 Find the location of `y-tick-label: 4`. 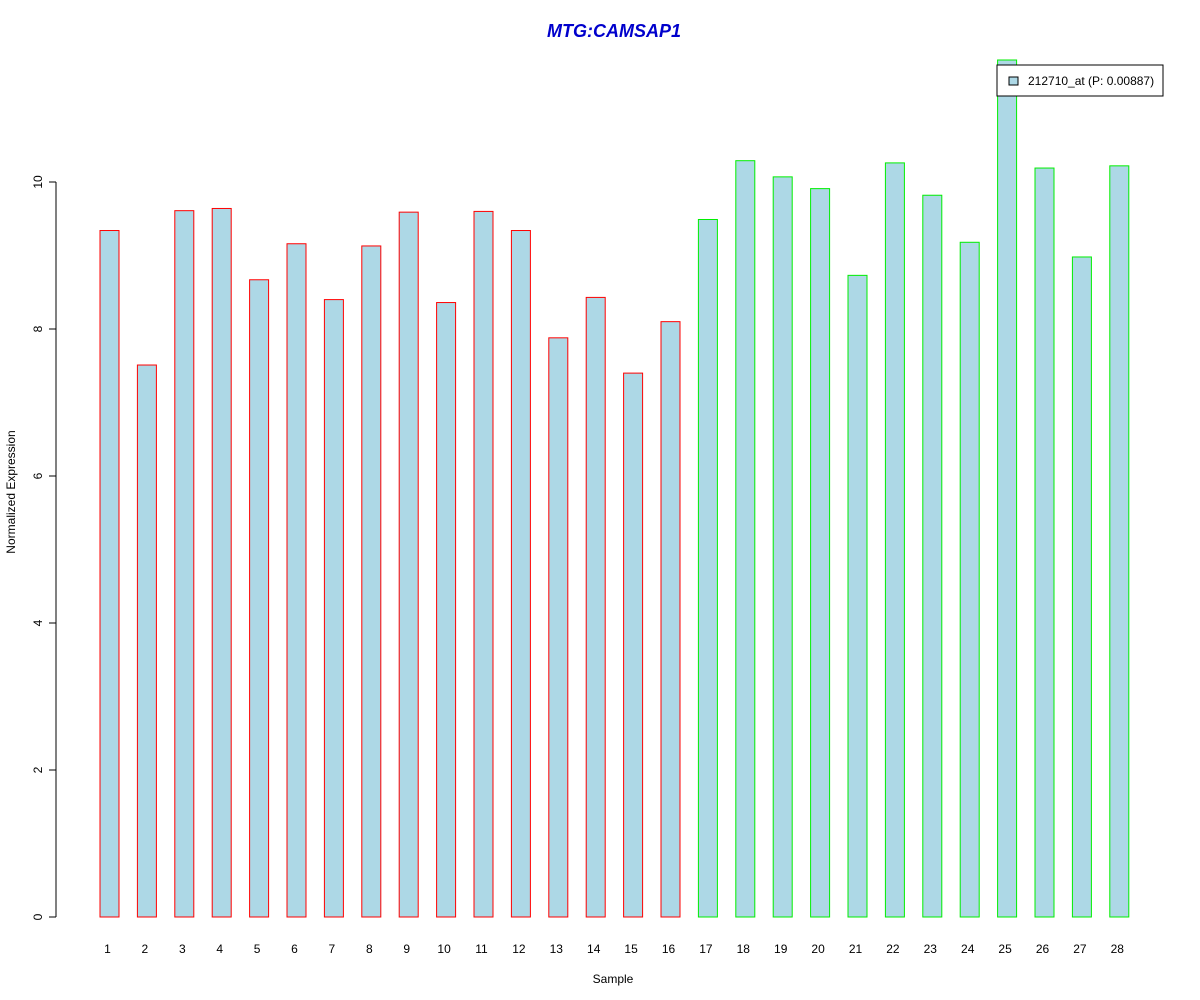

y-tick-label: 4 is located at coordinates (38, 622).